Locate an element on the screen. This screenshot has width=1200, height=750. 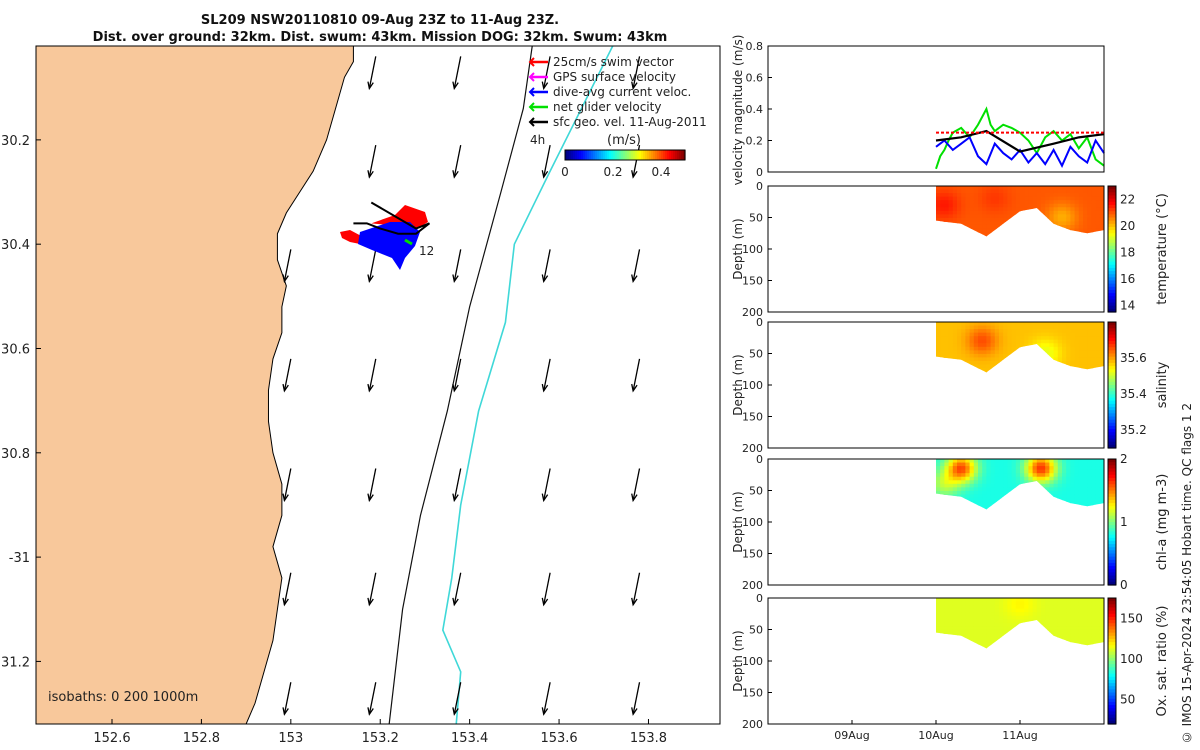
colorbar-label: temperature (°C) is located at coordinates (1162, 249).